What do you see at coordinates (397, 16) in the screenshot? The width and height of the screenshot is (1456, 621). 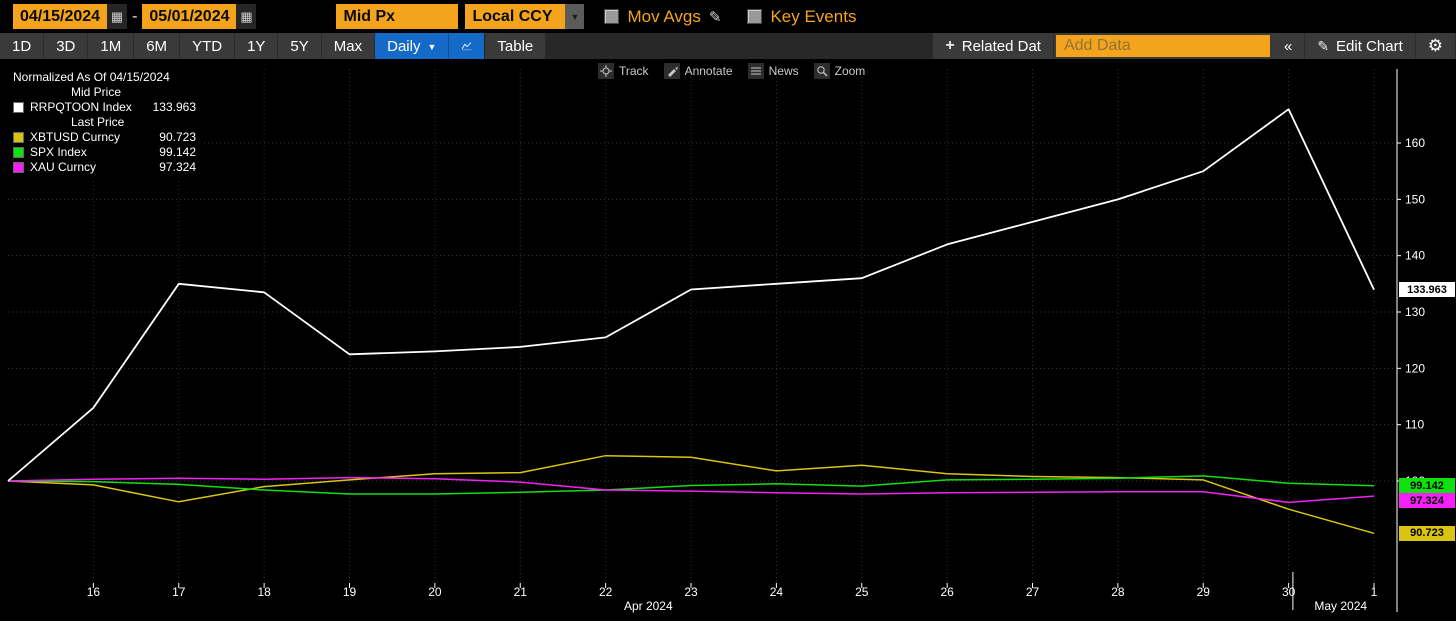 I see `price-source-field: Mid Px` at bounding box center [397, 16].